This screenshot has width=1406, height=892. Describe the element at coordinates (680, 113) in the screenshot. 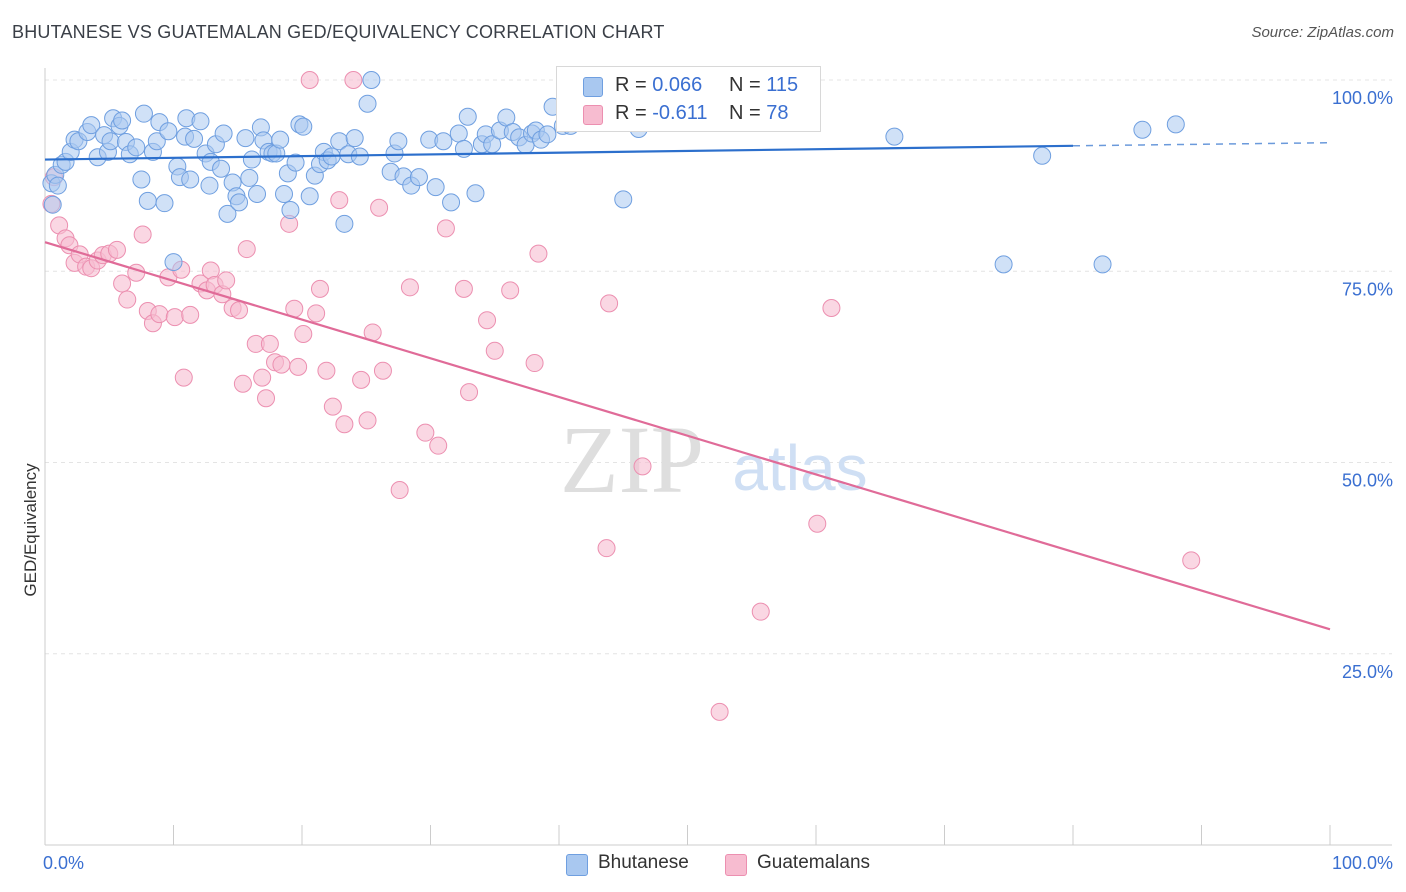

I see `r-value-guatemalans: -0.611` at that location.